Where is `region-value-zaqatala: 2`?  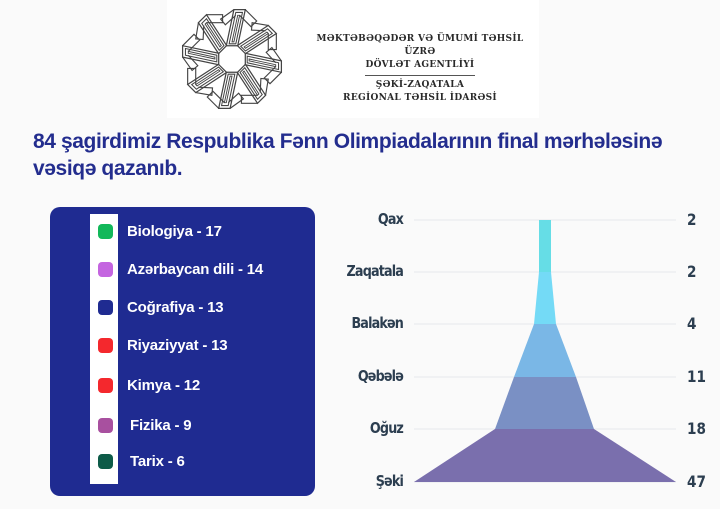 region-value-zaqatala: 2 is located at coordinates (692, 271).